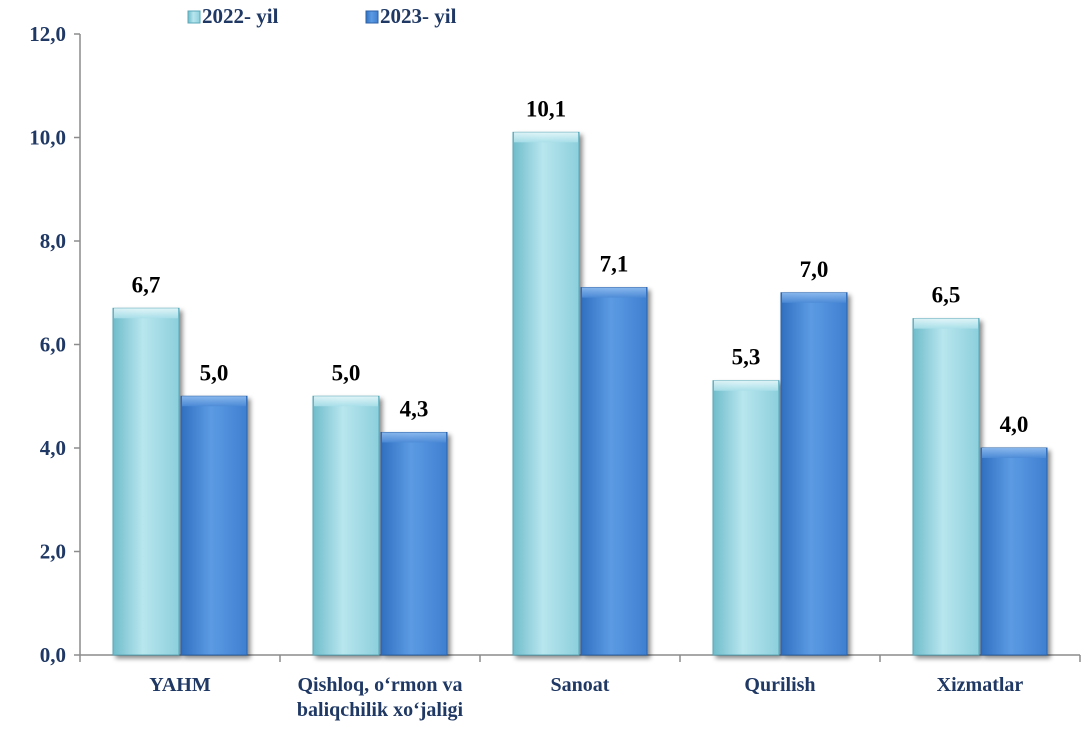 Image resolution: width=1088 pixels, height=729 pixels. Describe the element at coordinates (53, 552) in the screenshot. I see `y-tick-label: 2,0` at that location.